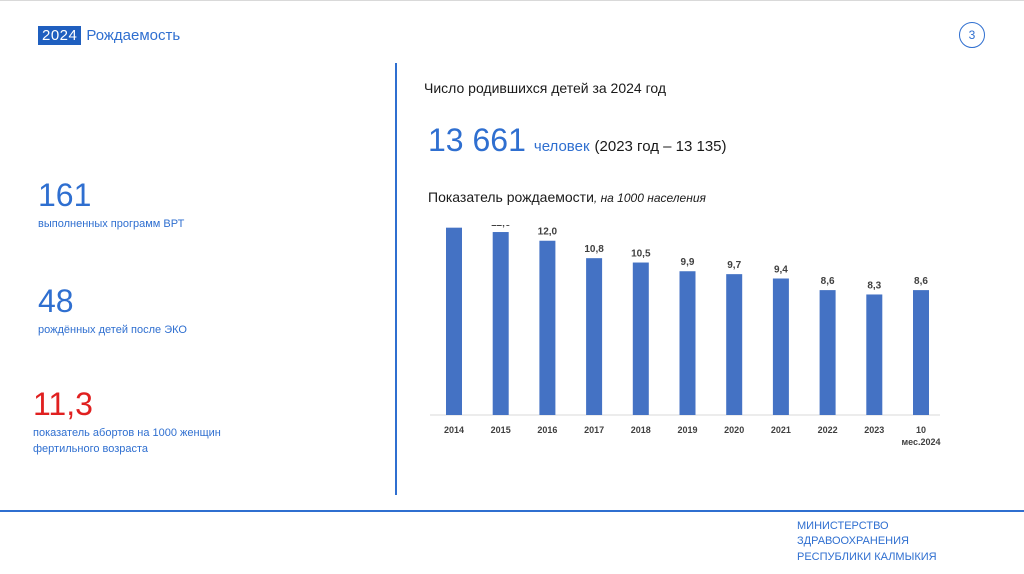 This screenshot has width=1024, height=574. I want to click on ministry-line: МИНИСТЕРСТВО, so click(843, 526).